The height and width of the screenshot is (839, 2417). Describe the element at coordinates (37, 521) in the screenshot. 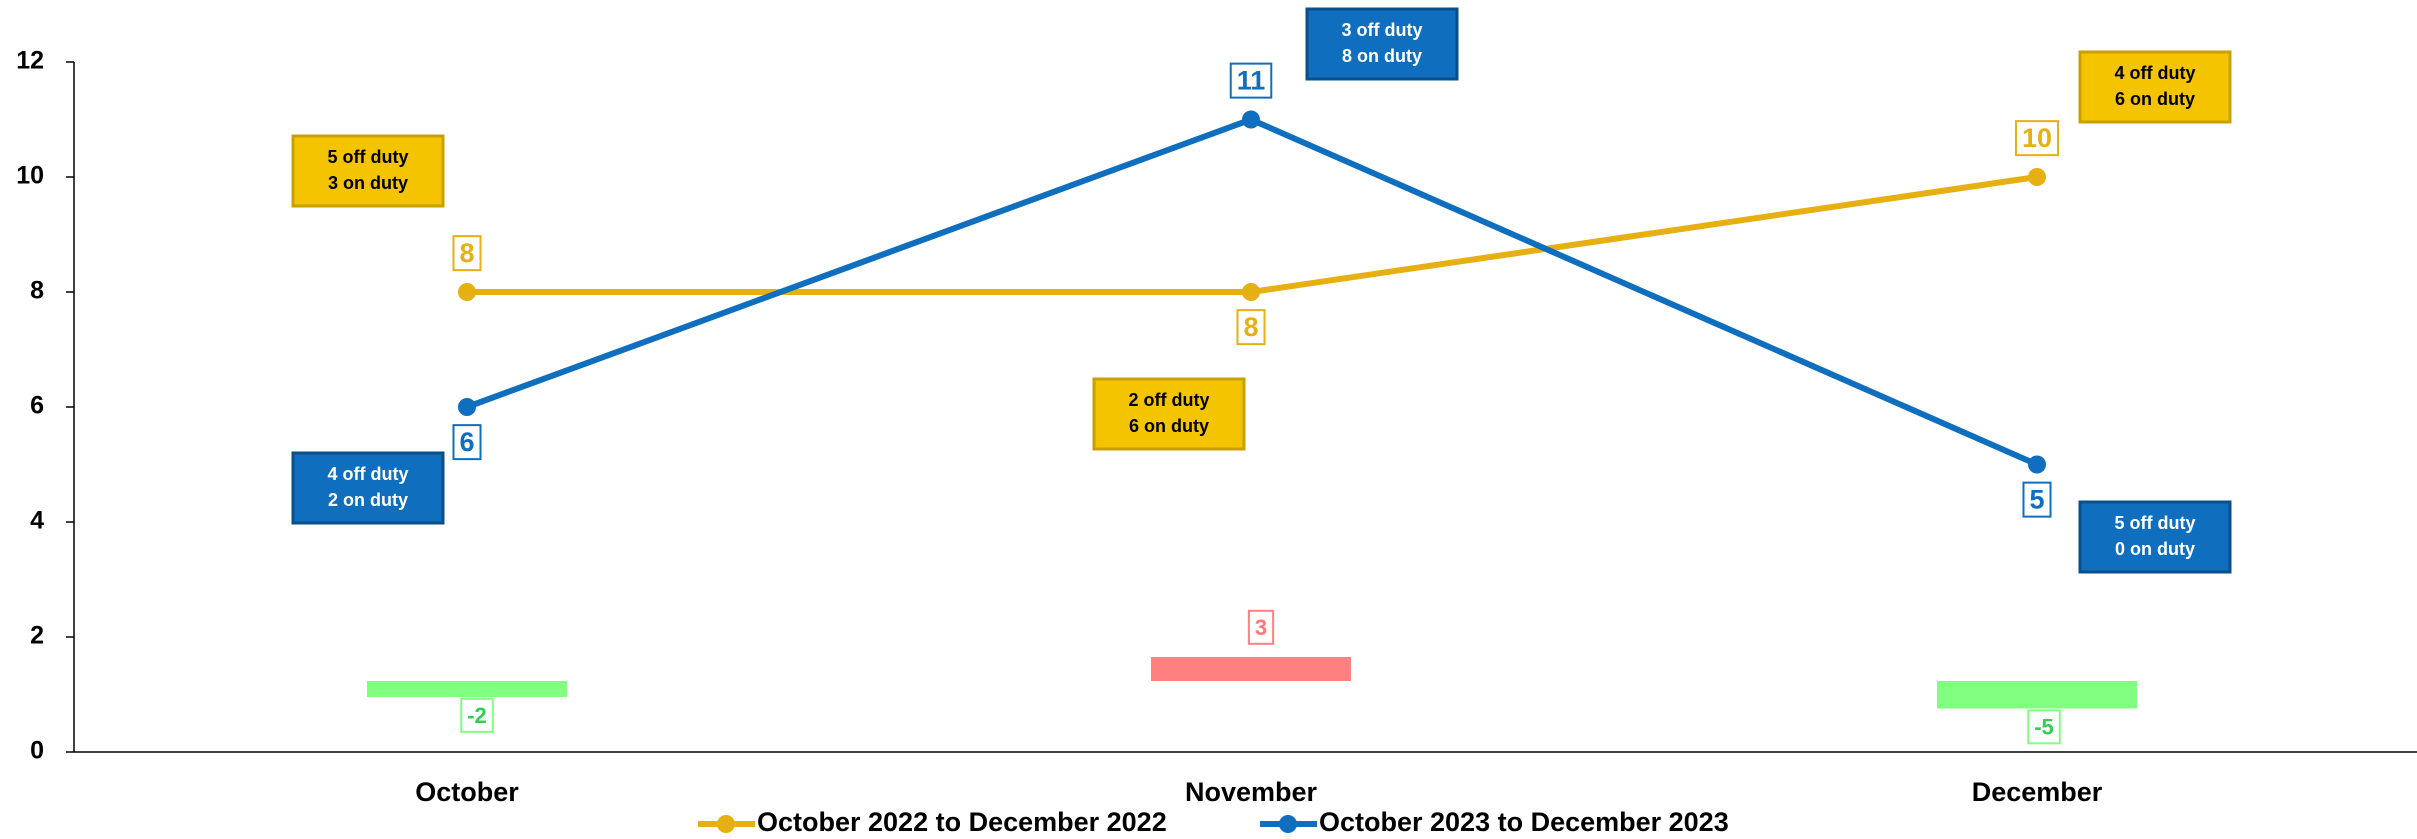

I see `y-tick-label: 4` at that location.